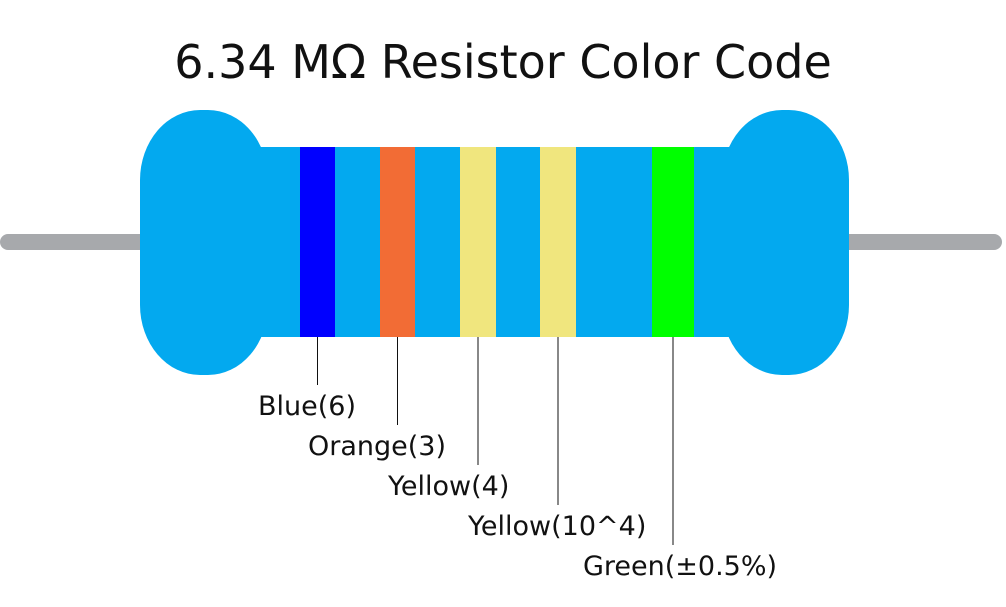 This screenshot has height=607, width=1006. What do you see at coordinates (204, 242) in the screenshot?
I see `left-cap` at bounding box center [204, 242].